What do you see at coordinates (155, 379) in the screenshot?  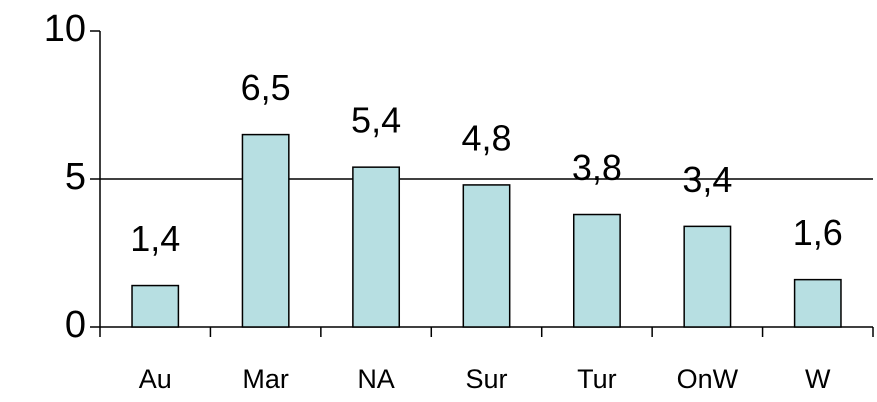 I see `x-tick-label: Au` at bounding box center [155, 379].